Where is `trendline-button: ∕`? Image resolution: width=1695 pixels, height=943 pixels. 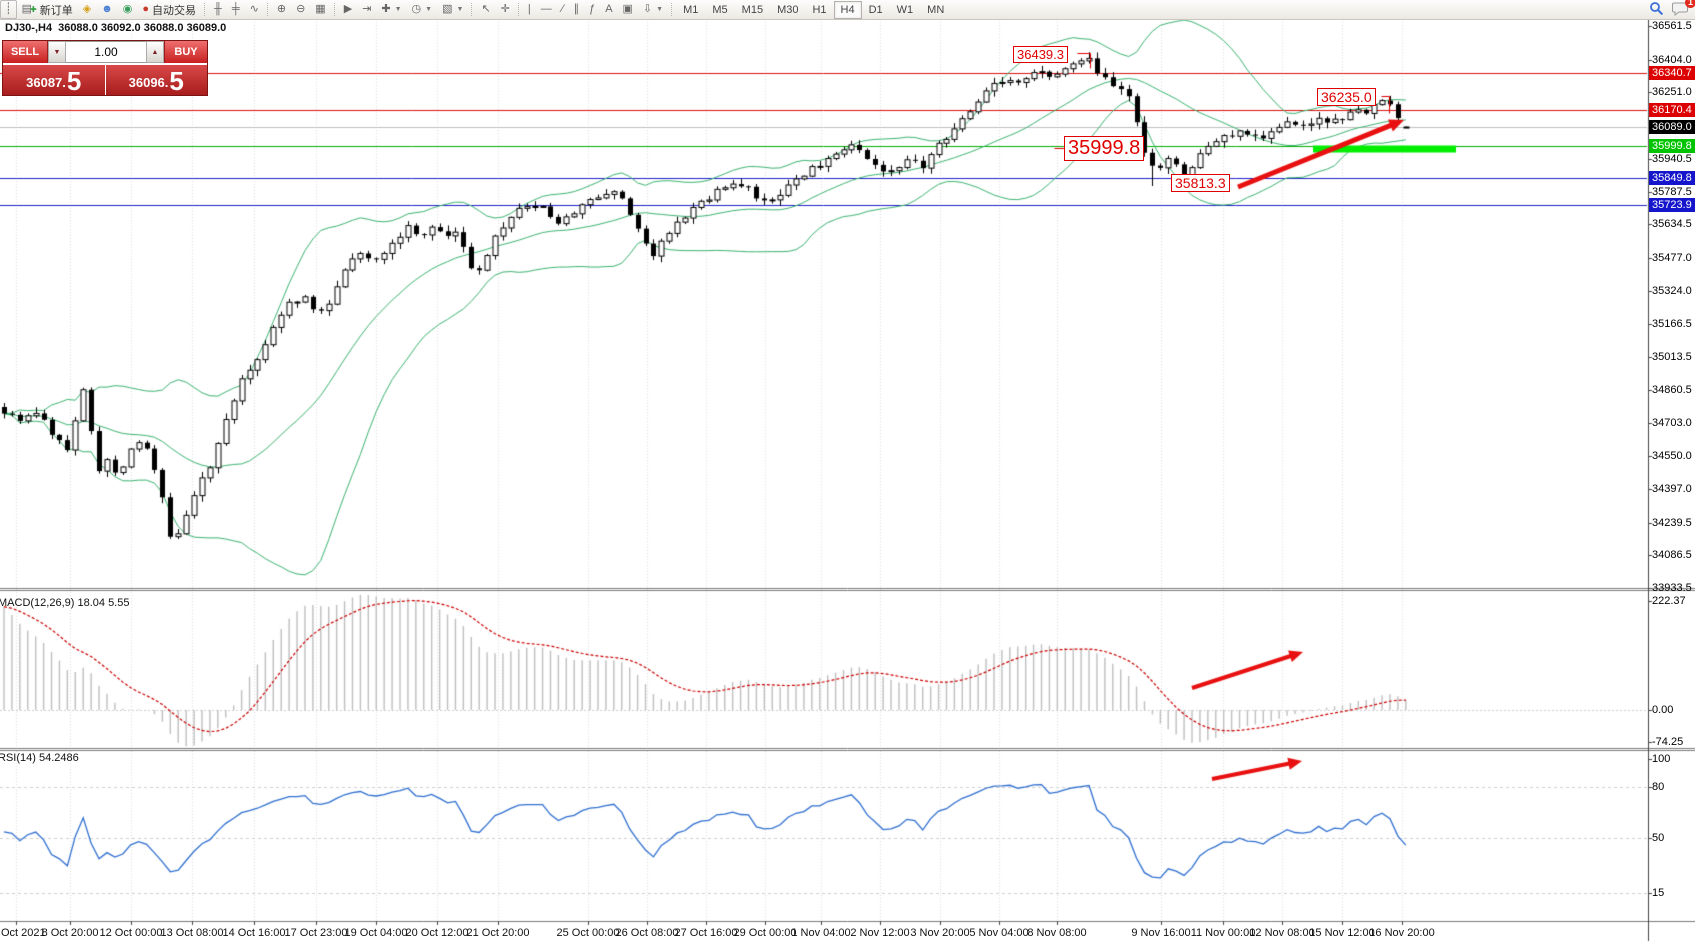 trendline-button: ∕ is located at coordinates (563, 9).